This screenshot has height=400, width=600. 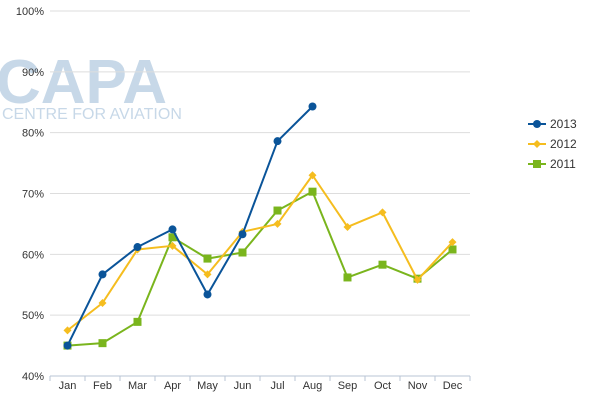 I want to click on x-tick-label: Mar, so click(x=137, y=386).